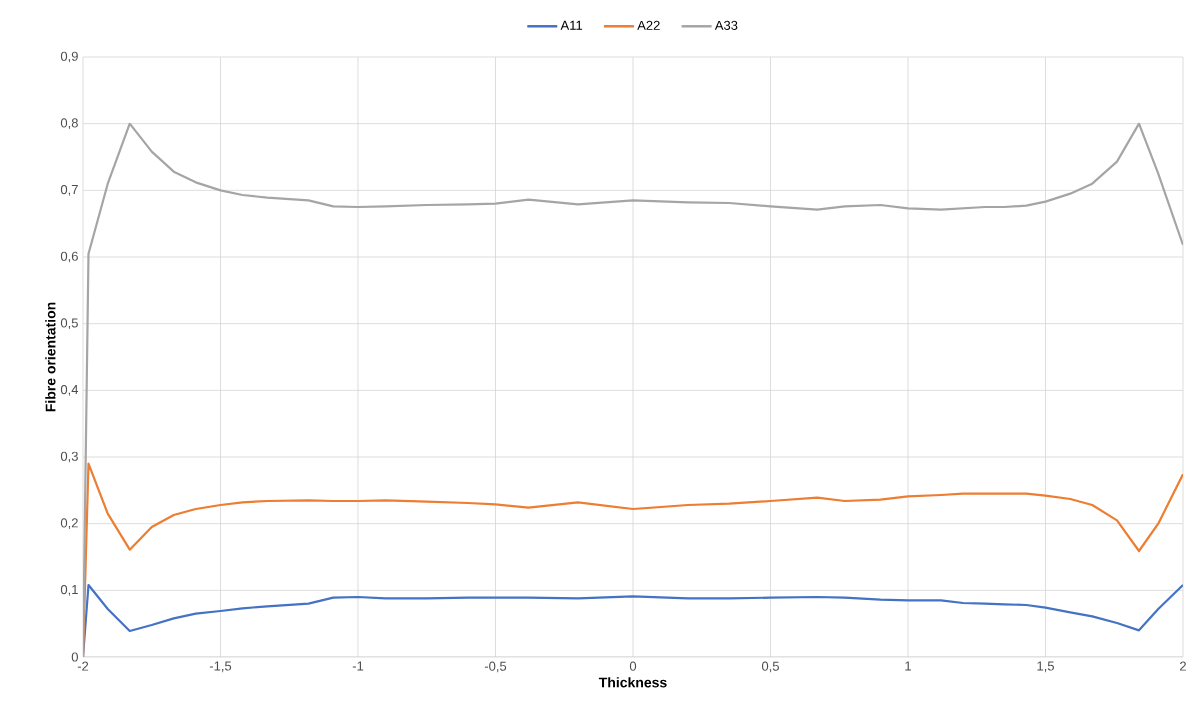  What do you see at coordinates (648, 25) in the screenshot?
I see `legend-label: A22` at bounding box center [648, 25].